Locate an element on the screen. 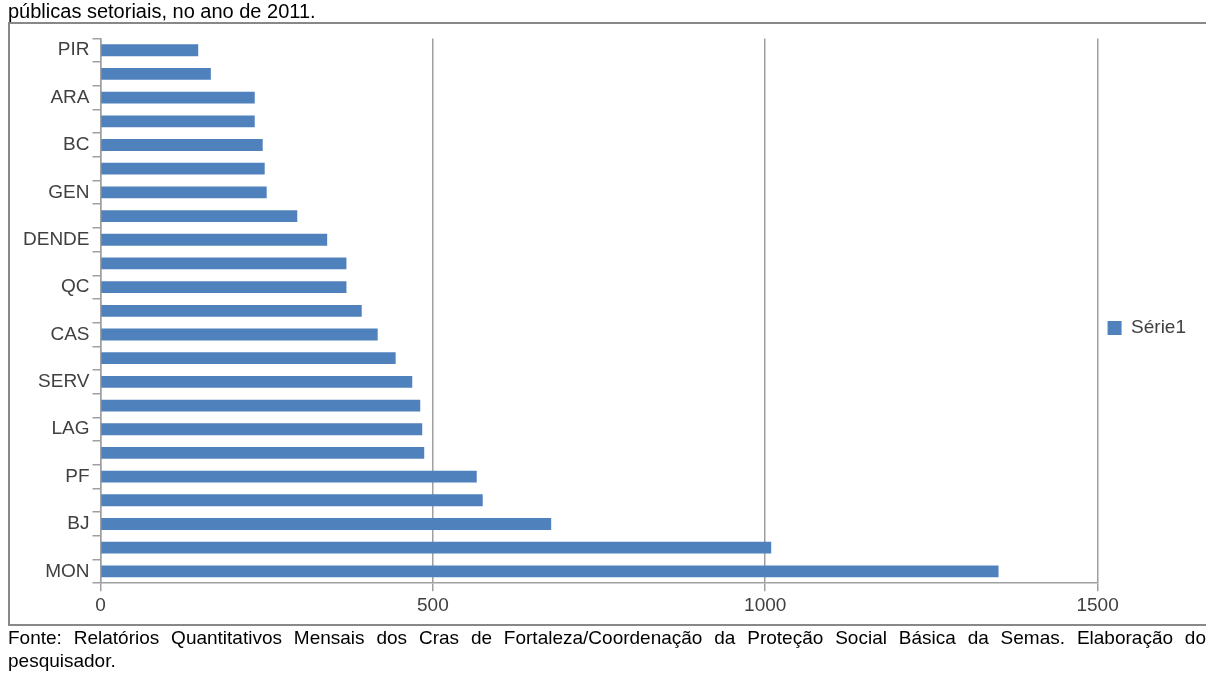 The height and width of the screenshot is (695, 1206). y-tick-label: DENDE is located at coordinates (56, 238).